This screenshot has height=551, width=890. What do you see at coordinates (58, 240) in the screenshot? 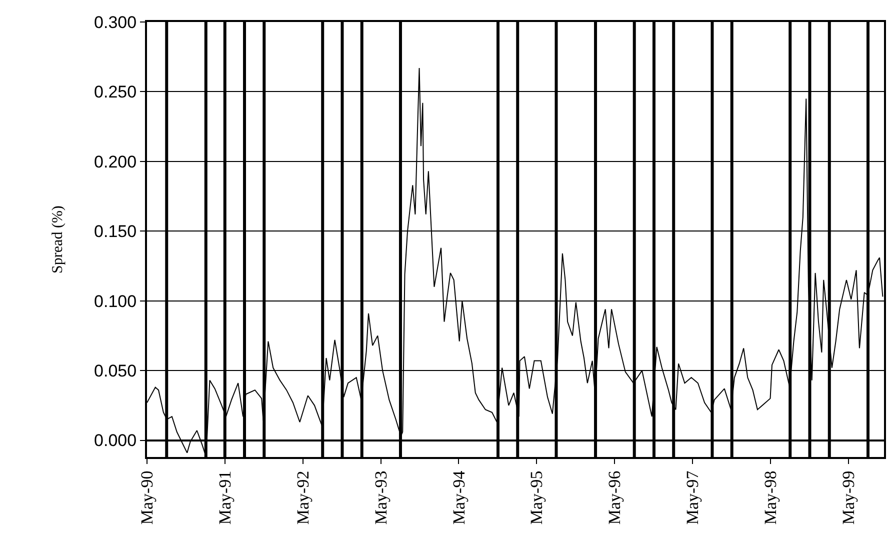
I see `y-axis-title: Spread (%)` at bounding box center [58, 240].